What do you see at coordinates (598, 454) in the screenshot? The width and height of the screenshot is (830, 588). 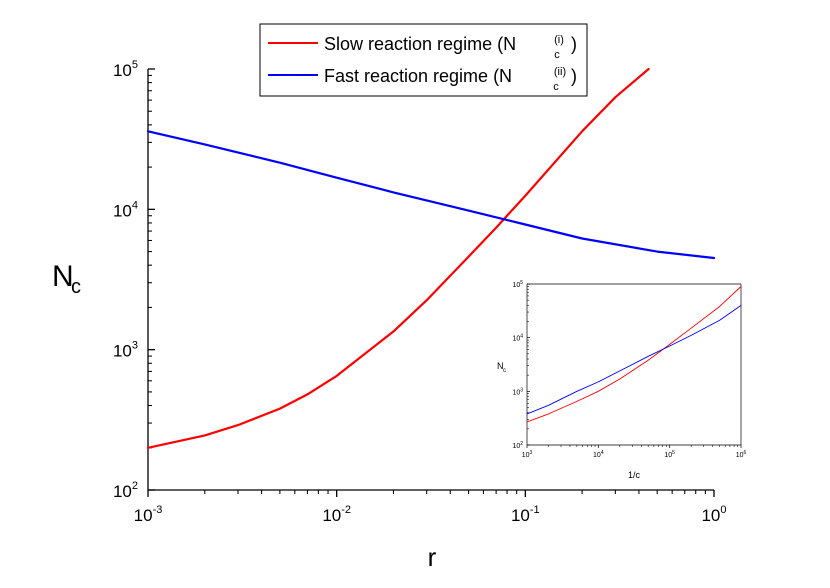 I see `inset-x-tick-label: 10⁴` at bounding box center [598, 454].